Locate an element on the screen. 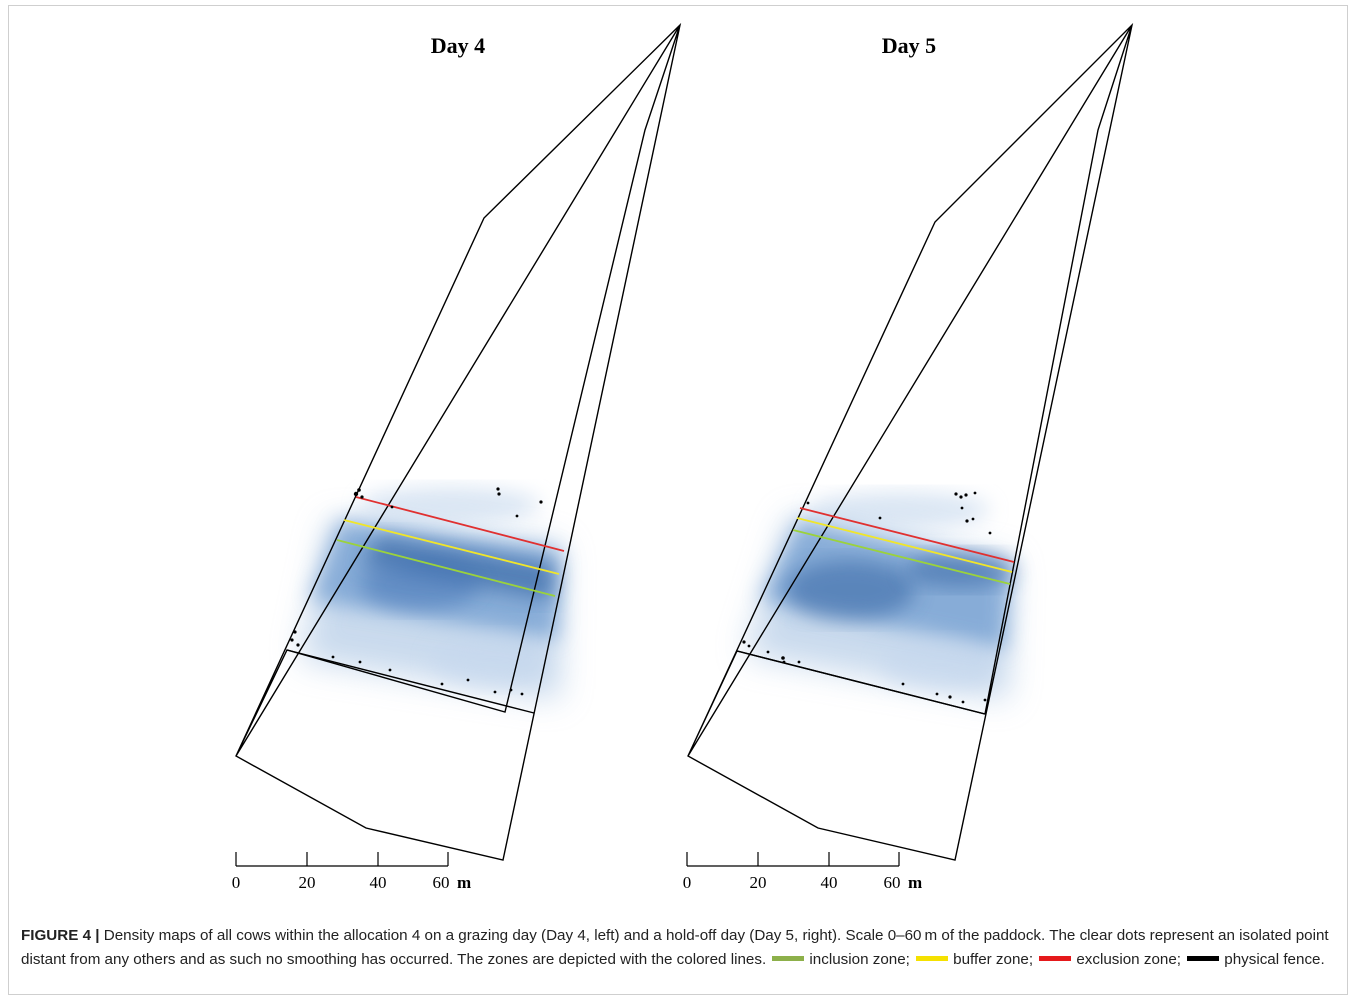  physical-fence-line-day4 is located at coordinates (410, 681).